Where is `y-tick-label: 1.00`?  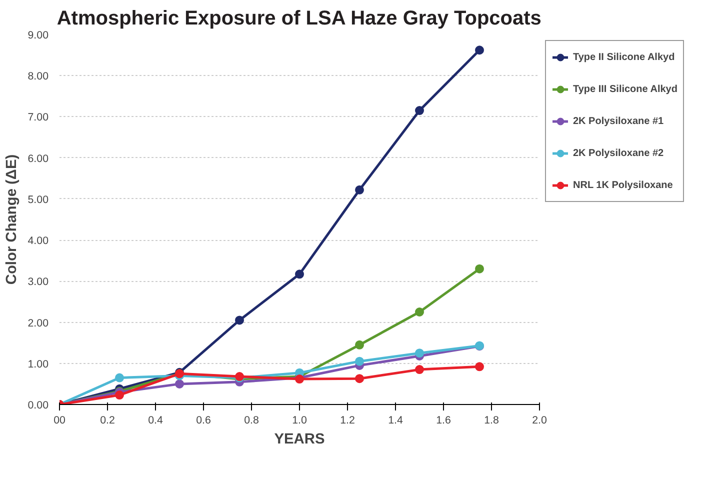 y-tick-label: 1.00 is located at coordinates (38, 364).